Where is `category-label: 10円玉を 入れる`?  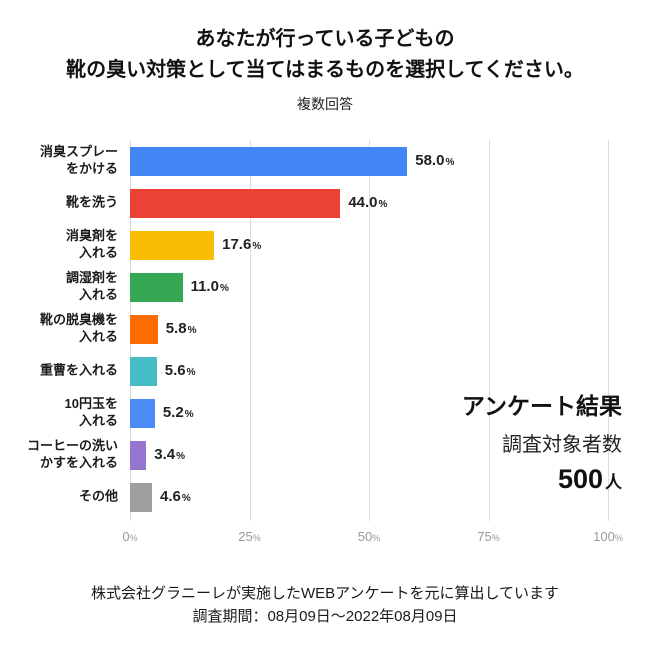 category-label: 10円玉を 入れる is located at coordinates (91, 412).